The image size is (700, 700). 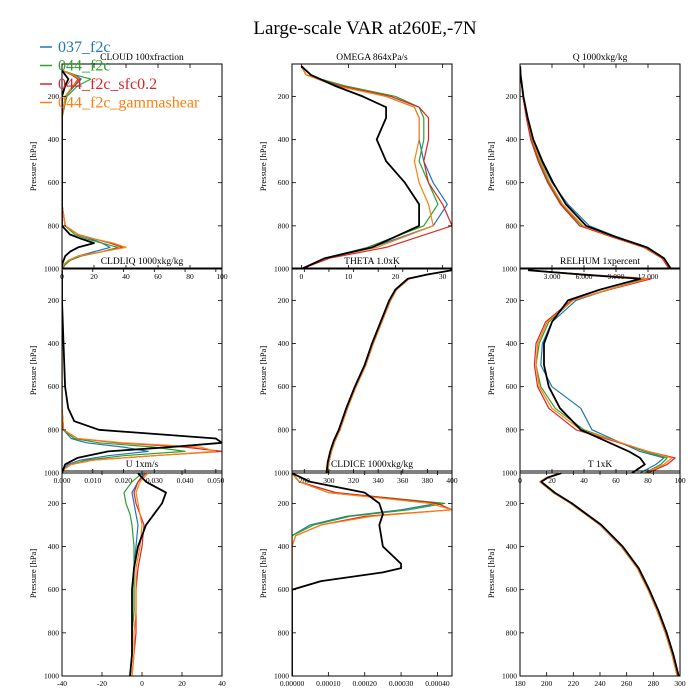 I want to click on x-tick-label: -40, so click(x=62, y=683).